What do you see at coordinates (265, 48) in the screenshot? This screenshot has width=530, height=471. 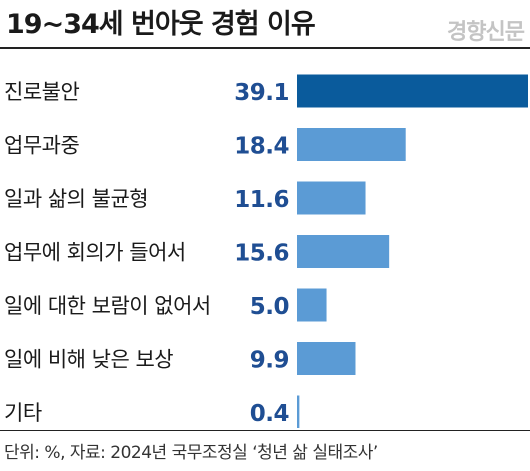 I see `top-divider` at bounding box center [265, 48].